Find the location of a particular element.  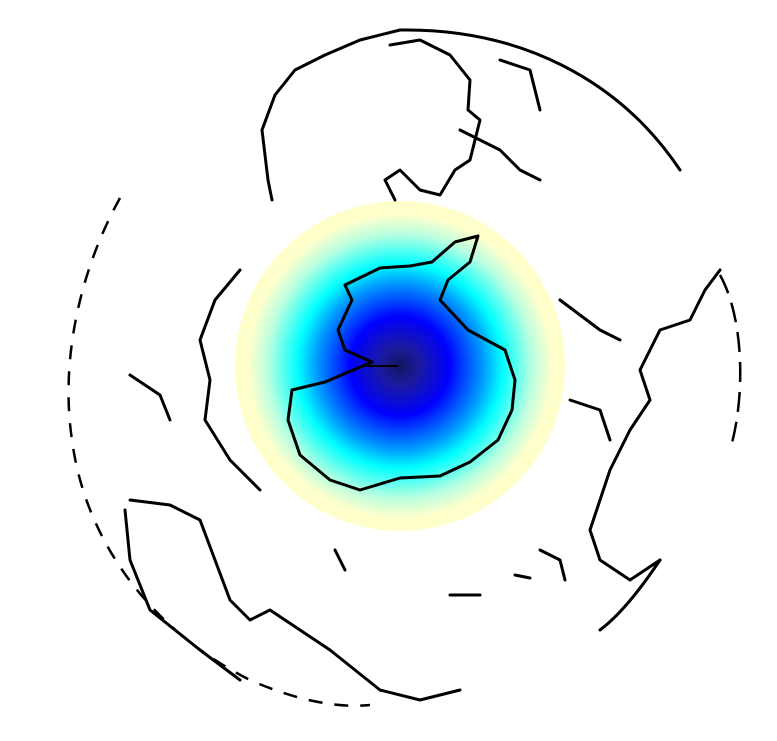

islands-bottom is located at coordinates (450, 572).